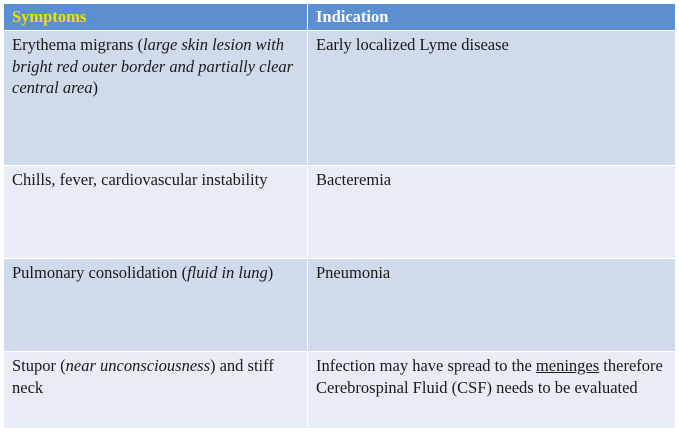 This screenshot has width=679, height=436. Describe the element at coordinates (155, 17) in the screenshot. I see `header-symptoms: Symptoms` at that location.